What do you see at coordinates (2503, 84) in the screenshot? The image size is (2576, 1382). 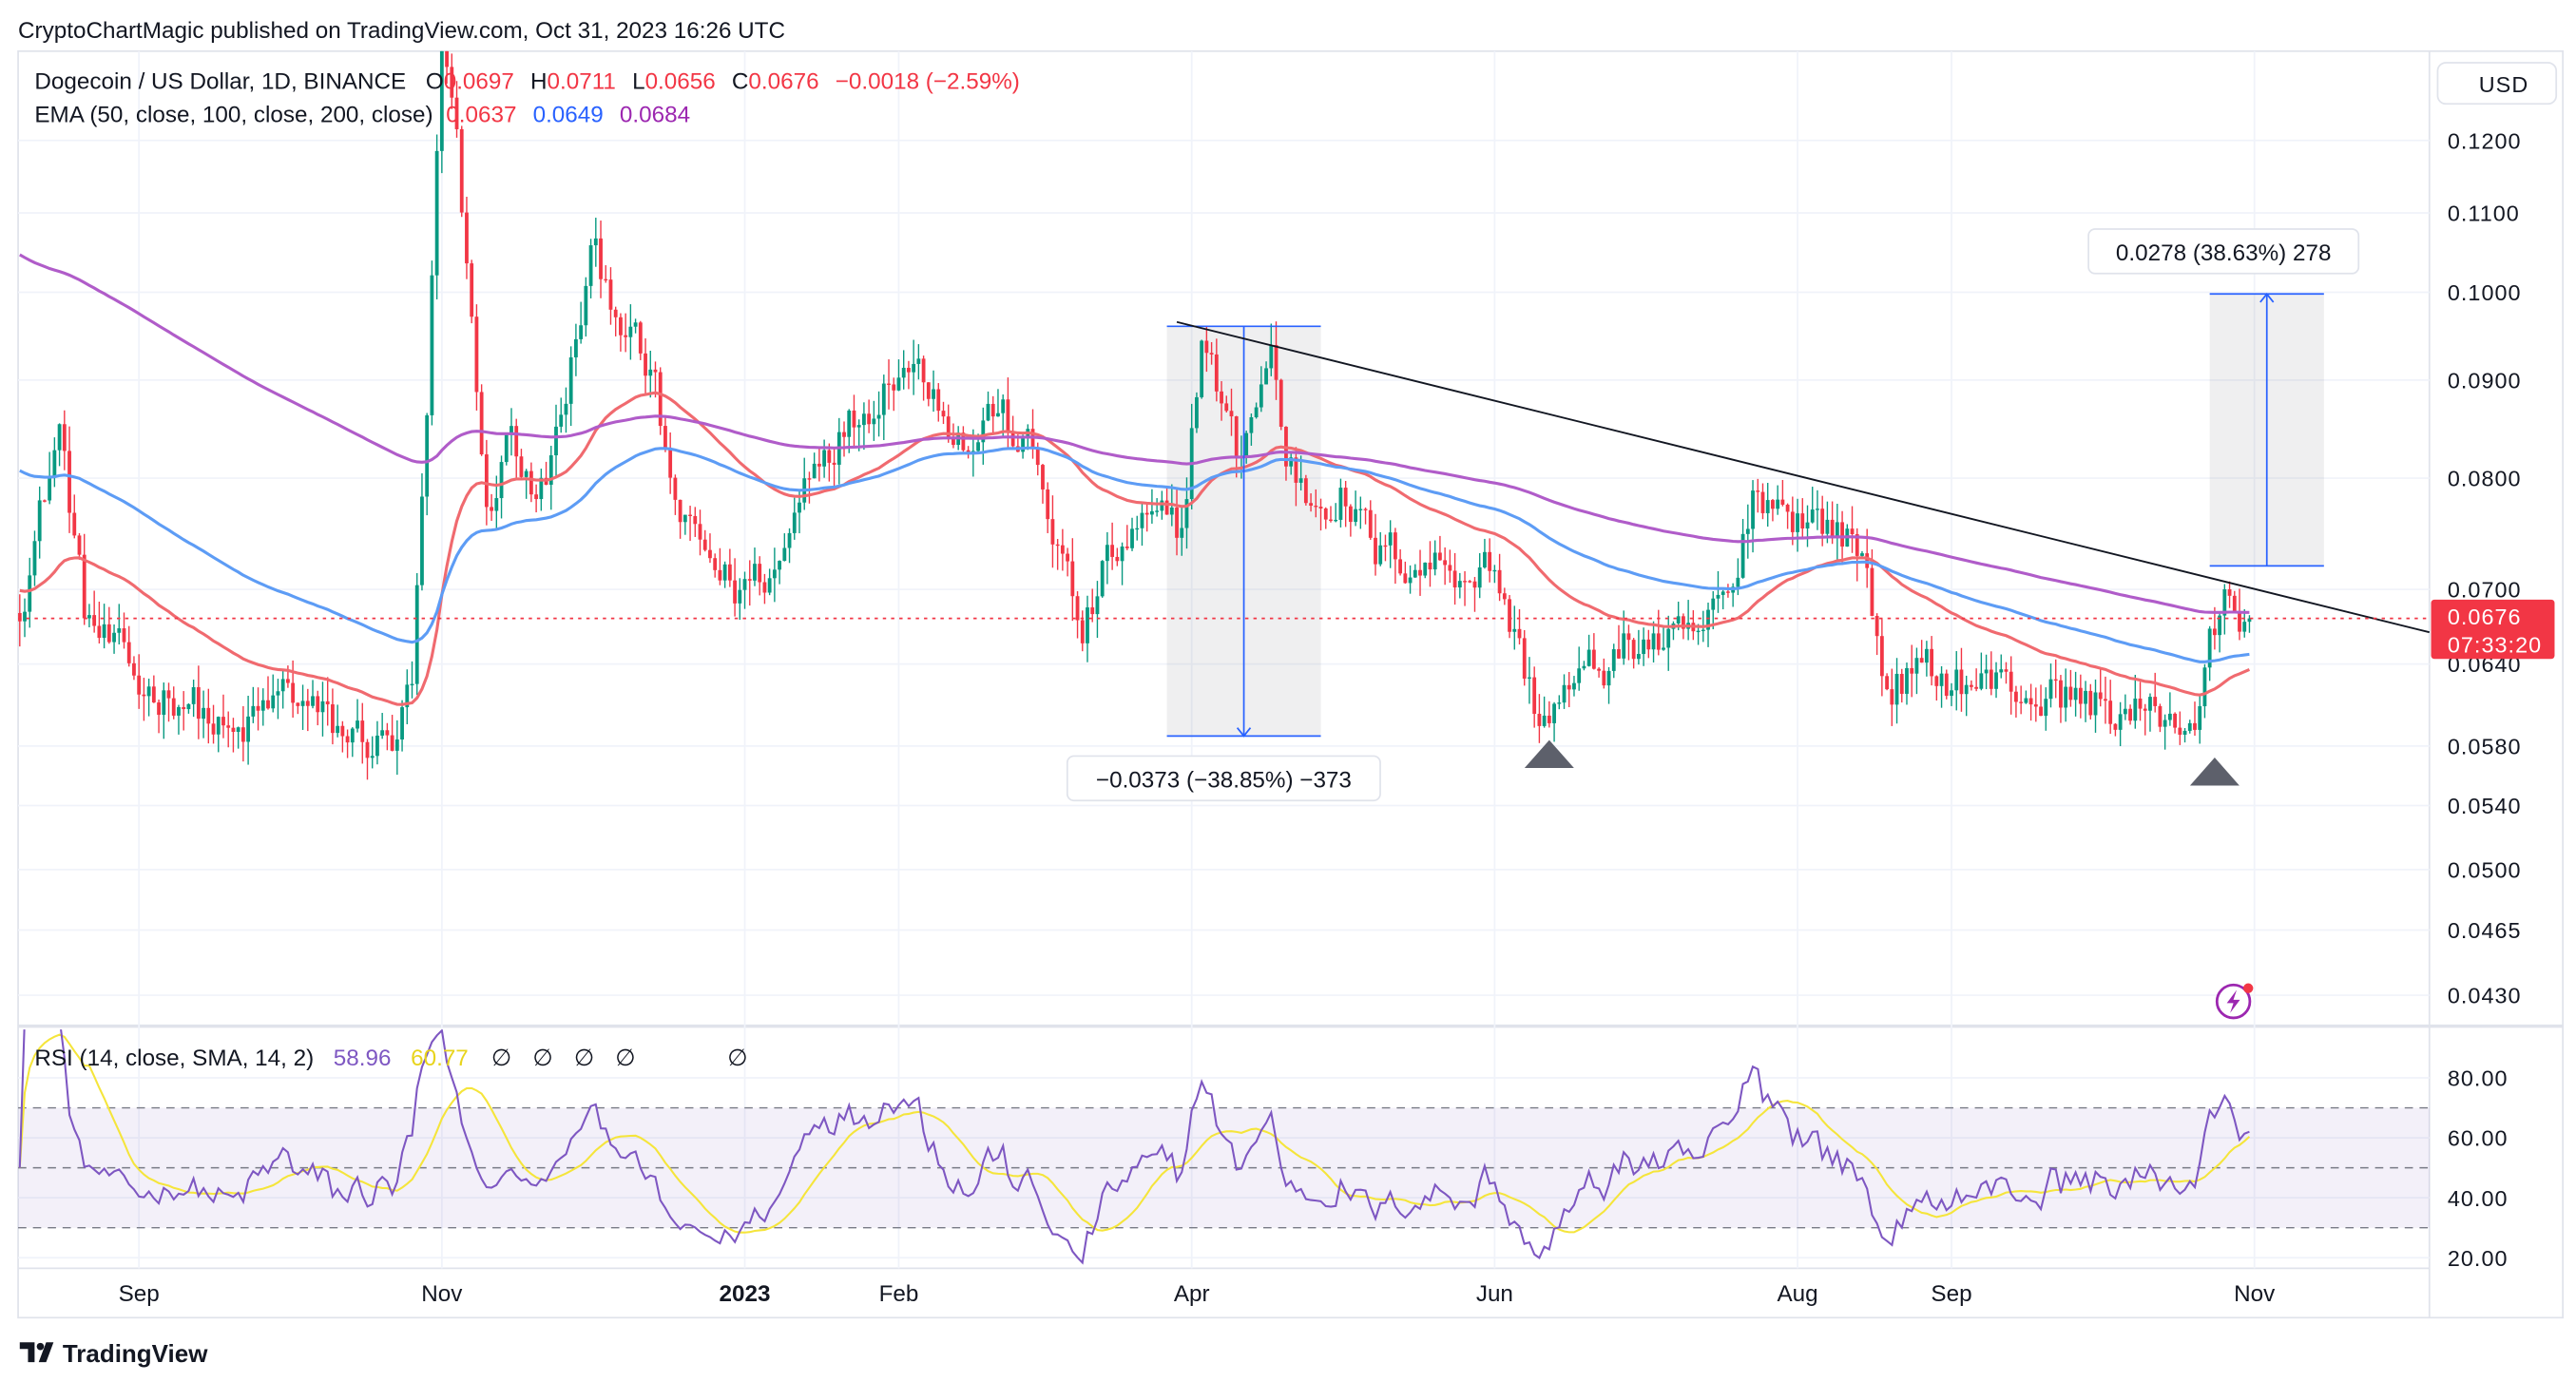 I see `currency-label: USD` at bounding box center [2503, 84].